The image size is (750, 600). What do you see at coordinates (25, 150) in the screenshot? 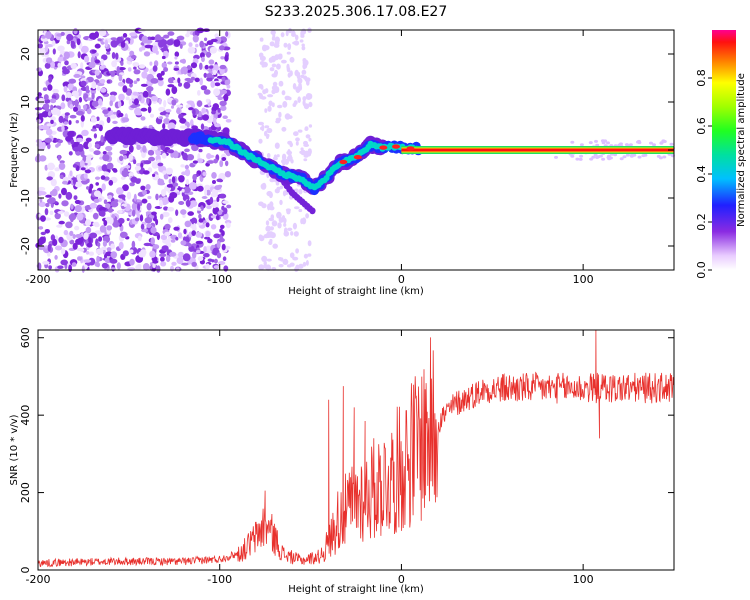
I see `spectrogram-y-tick-label: 0` at bounding box center [25, 150].